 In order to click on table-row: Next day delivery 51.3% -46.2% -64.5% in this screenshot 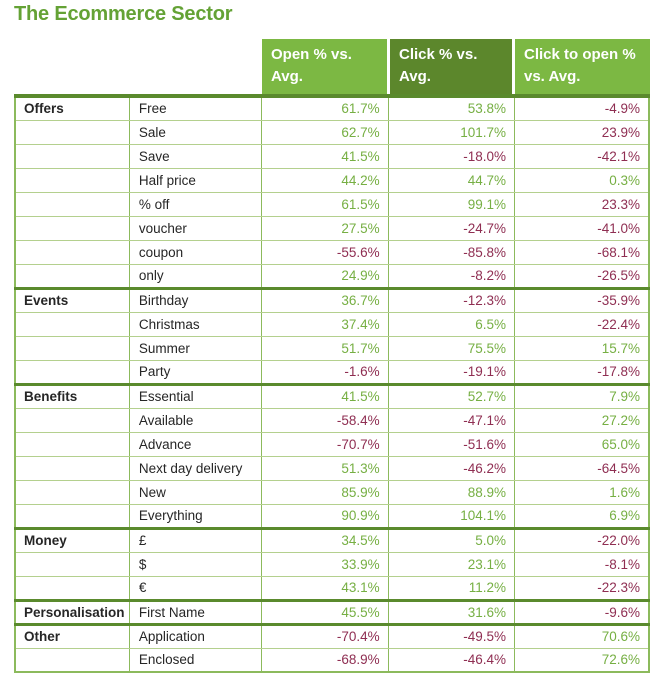, I will do `click(332, 468)`.